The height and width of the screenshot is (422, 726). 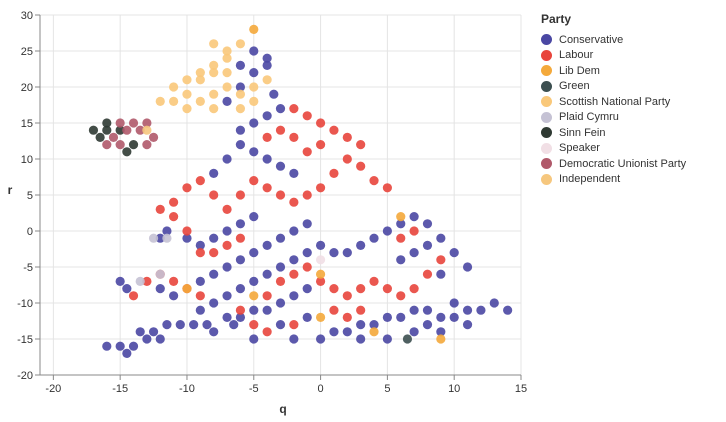 I want to click on legend-item: Conservative, so click(x=613, y=40).